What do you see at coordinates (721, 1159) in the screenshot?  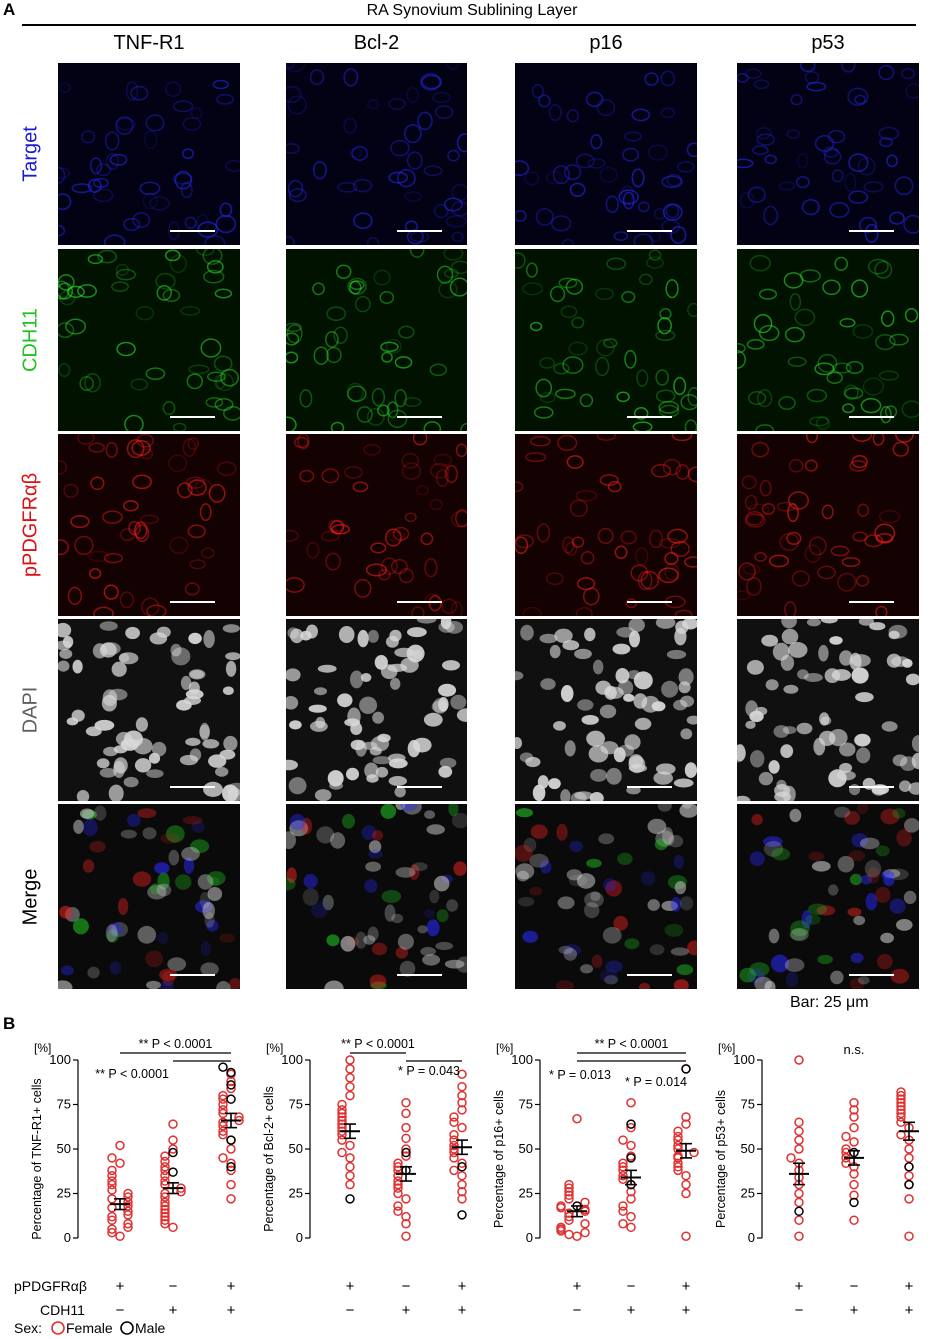 I see `y-axis-label: Percentage of p53+ cells` at bounding box center [721, 1159].